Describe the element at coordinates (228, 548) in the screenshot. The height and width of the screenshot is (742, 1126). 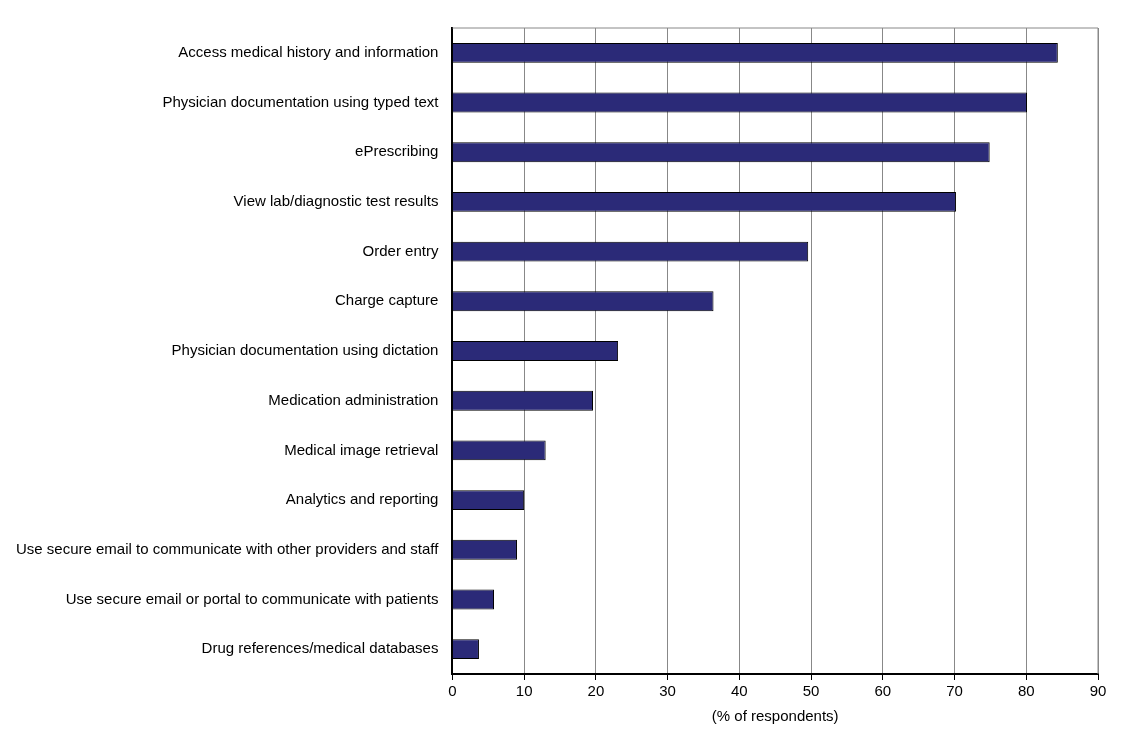
I see `y-tick-label: Use secure email to communicate with other providers and staff` at that location.